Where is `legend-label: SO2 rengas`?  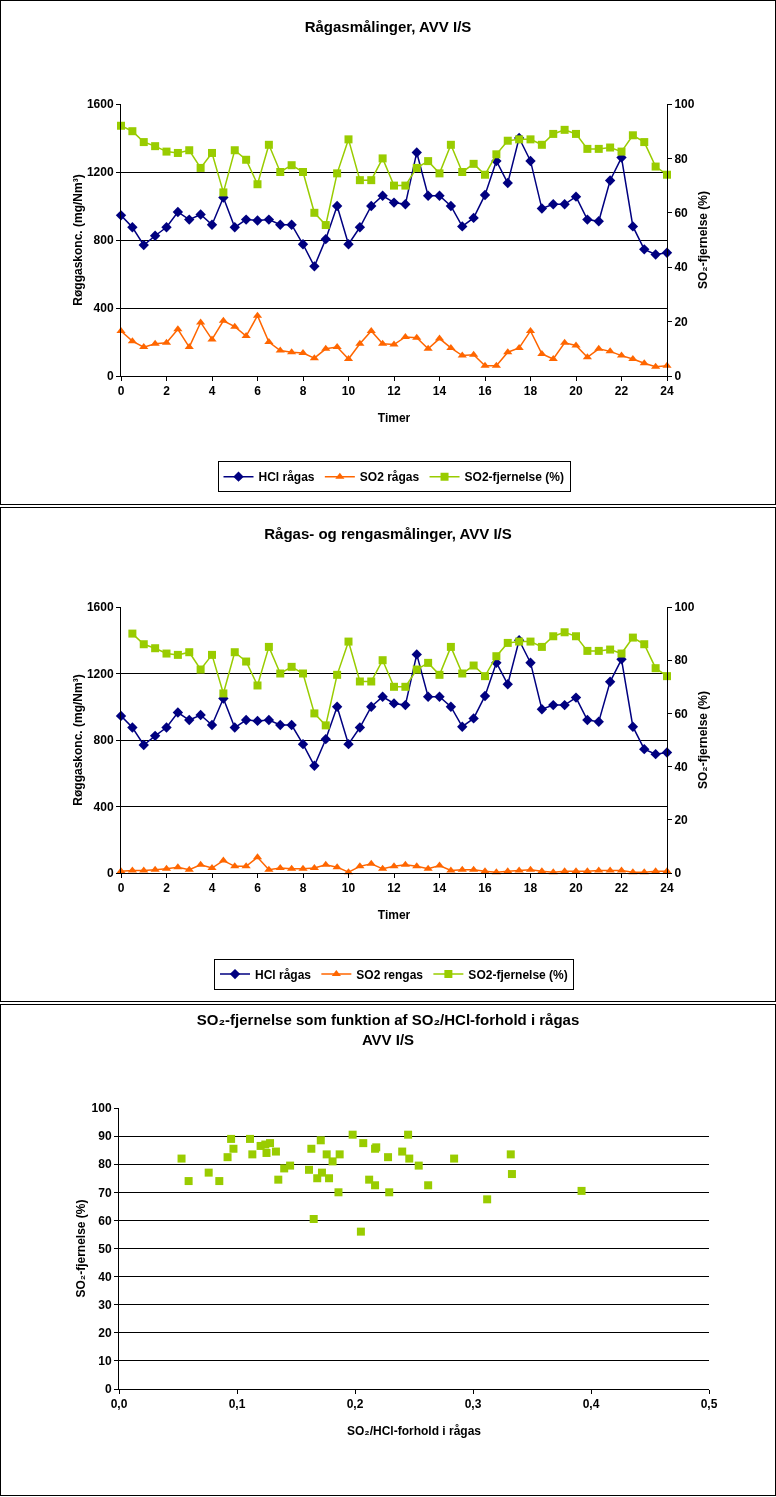 legend-label: SO2 rengas is located at coordinates (390, 974).